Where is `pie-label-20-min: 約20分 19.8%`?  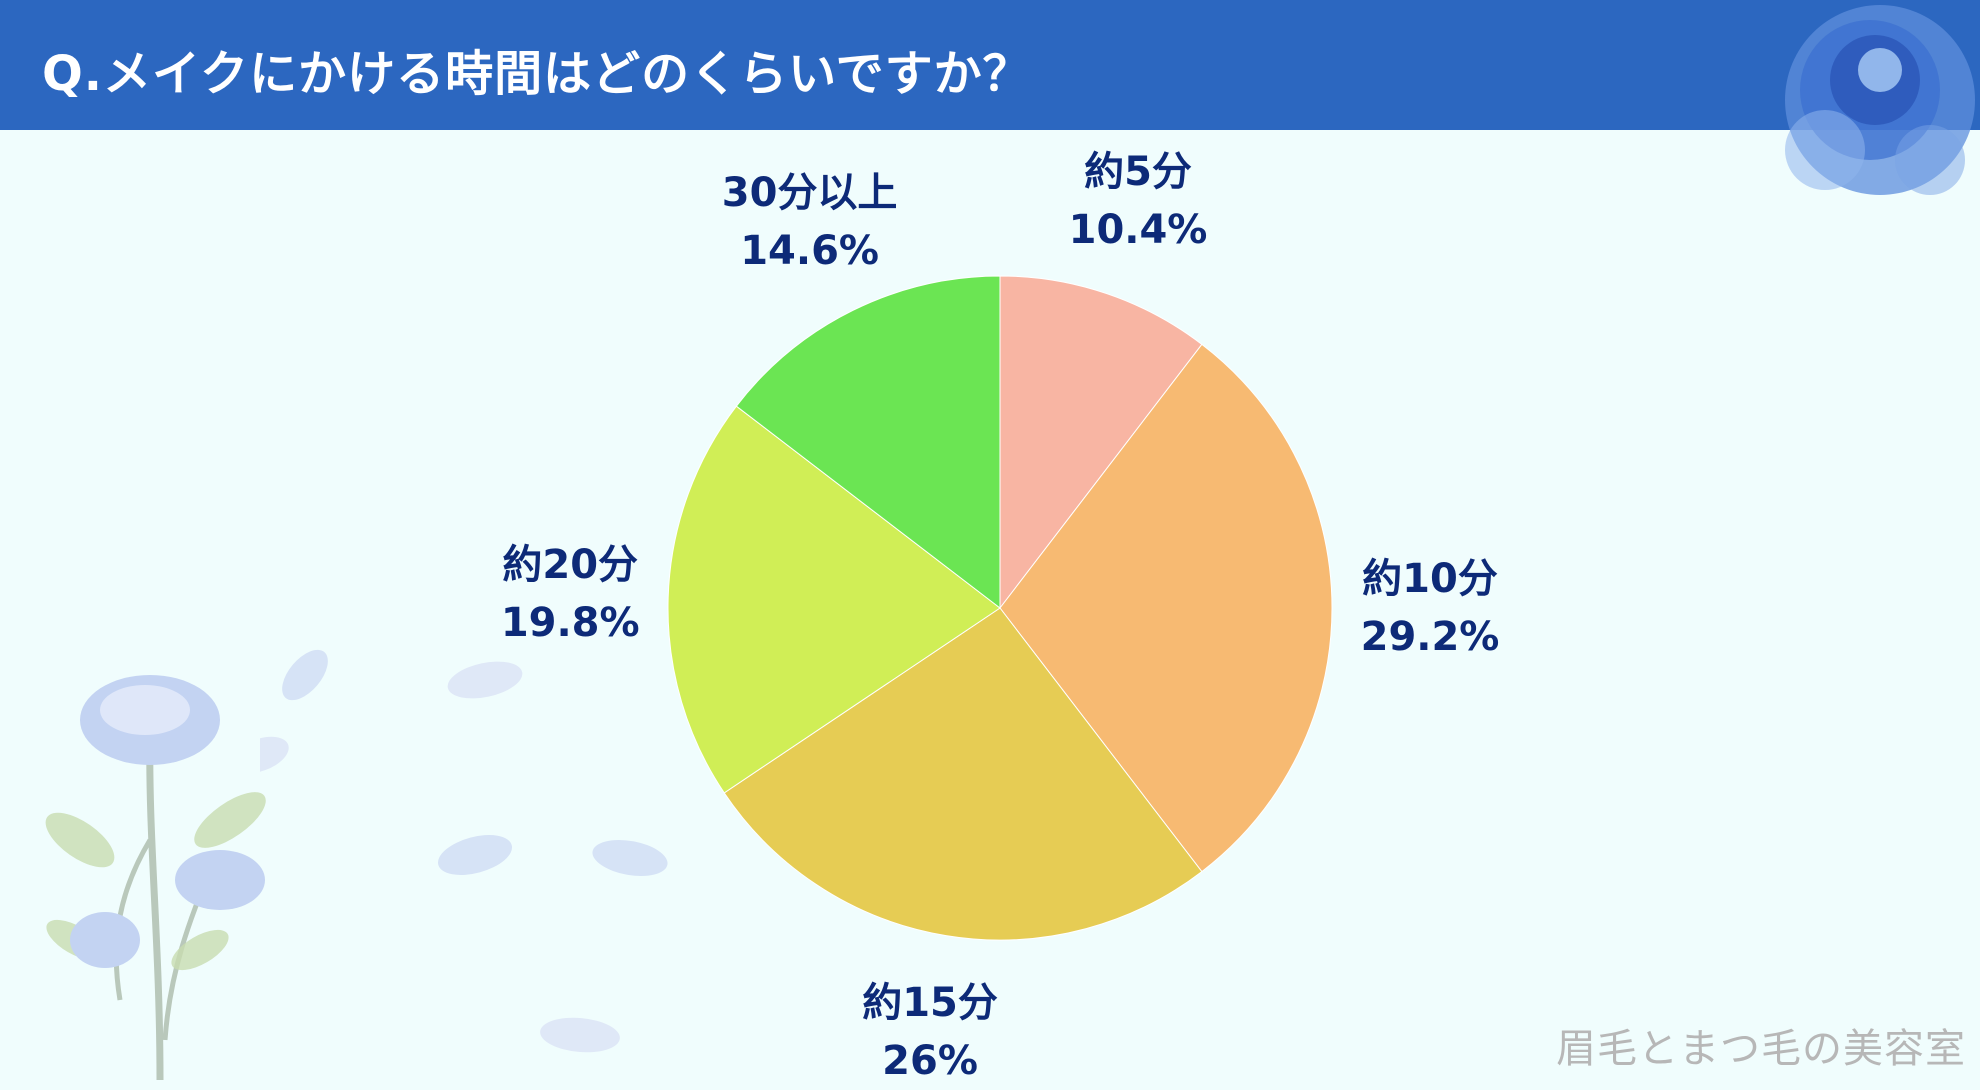 pie-label-20-min: 約20分 19.8% is located at coordinates (570, 594).